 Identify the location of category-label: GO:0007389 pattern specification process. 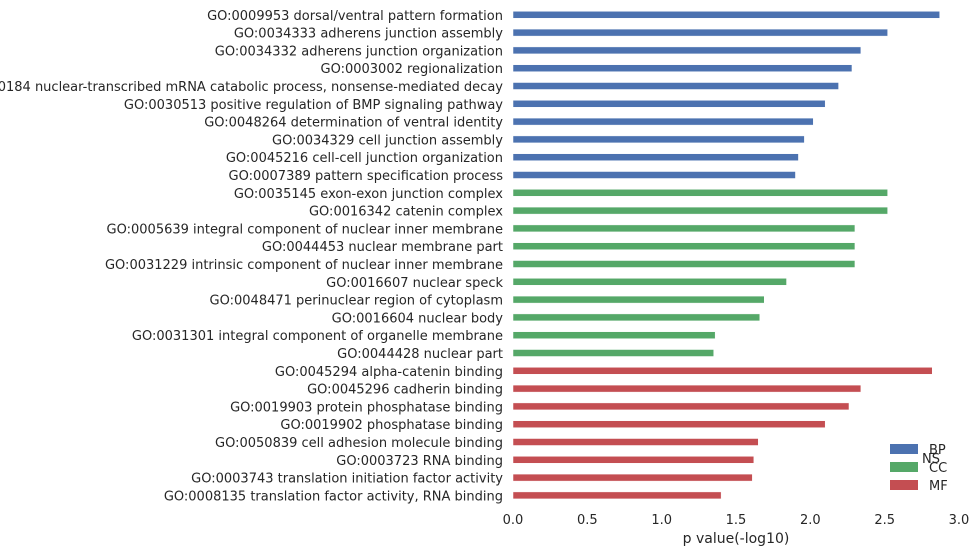
(366, 176).